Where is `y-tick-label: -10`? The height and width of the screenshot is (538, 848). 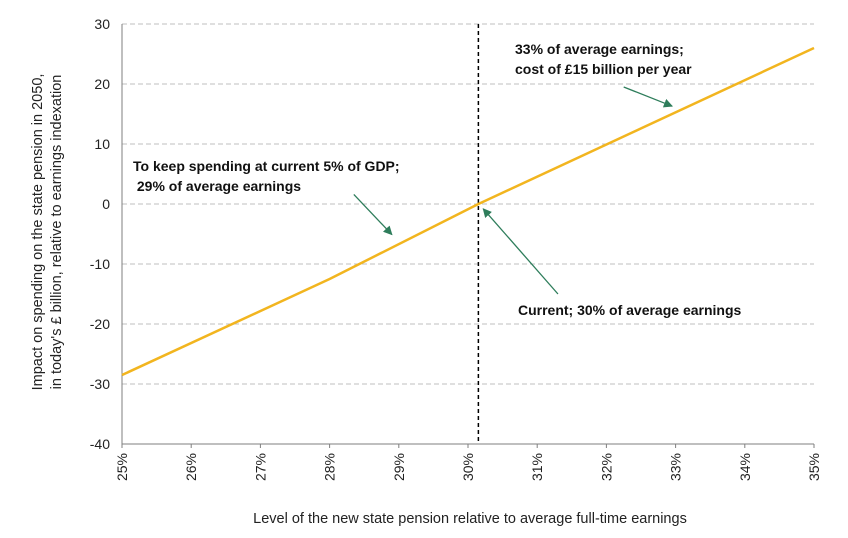
y-tick-label: -10 is located at coordinates (100, 264).